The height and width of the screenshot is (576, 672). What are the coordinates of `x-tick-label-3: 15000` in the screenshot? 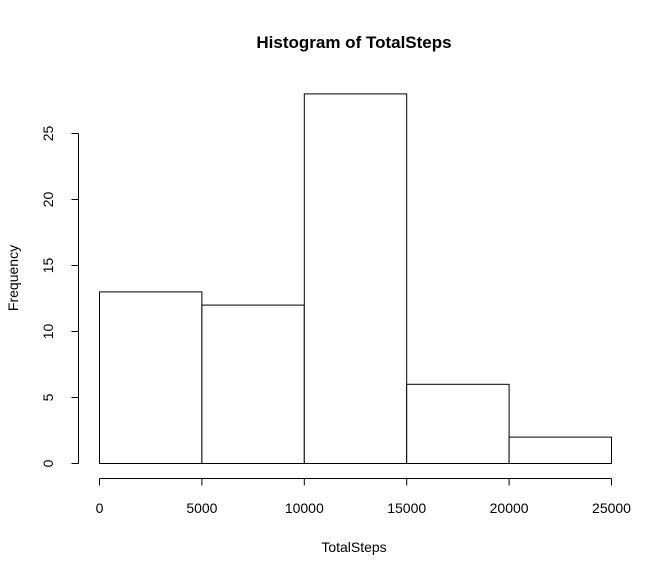 It's located at (406, 508).